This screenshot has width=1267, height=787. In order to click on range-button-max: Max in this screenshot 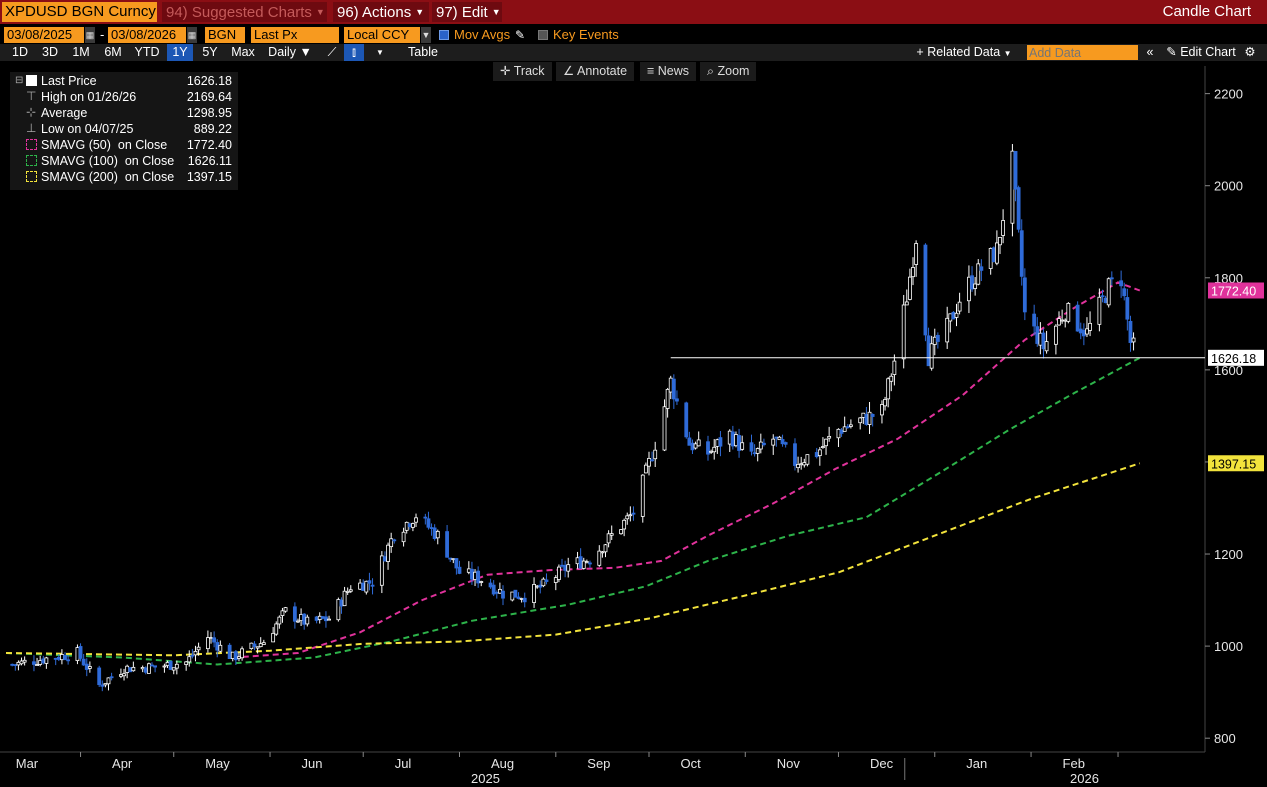, I will do `click(243, 52)`.